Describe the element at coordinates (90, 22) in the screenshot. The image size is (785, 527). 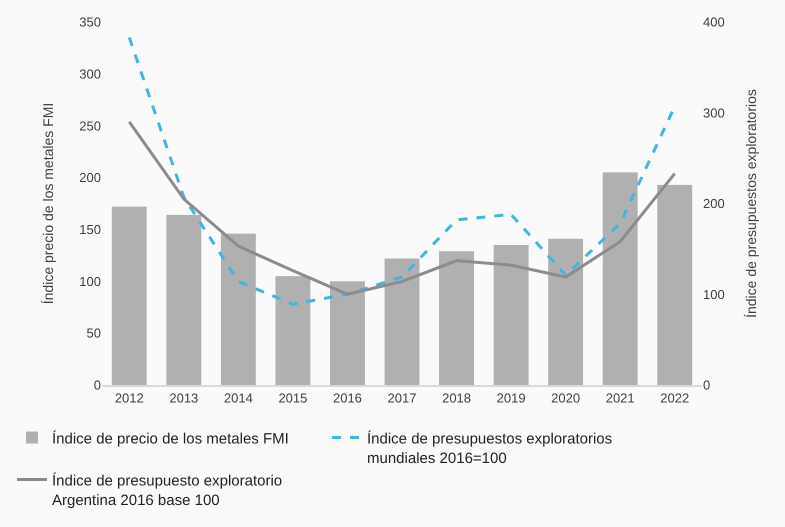
I see `y-tick-label: 350` at that location.